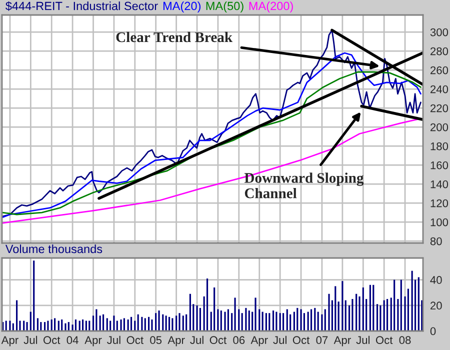 Image resolution: width=450 pixels, height=350 pixels. What do you see at coordinates (439, 89) in the screenshot?
I see `y-tick-label: 240` at bounding box center [439, 89].